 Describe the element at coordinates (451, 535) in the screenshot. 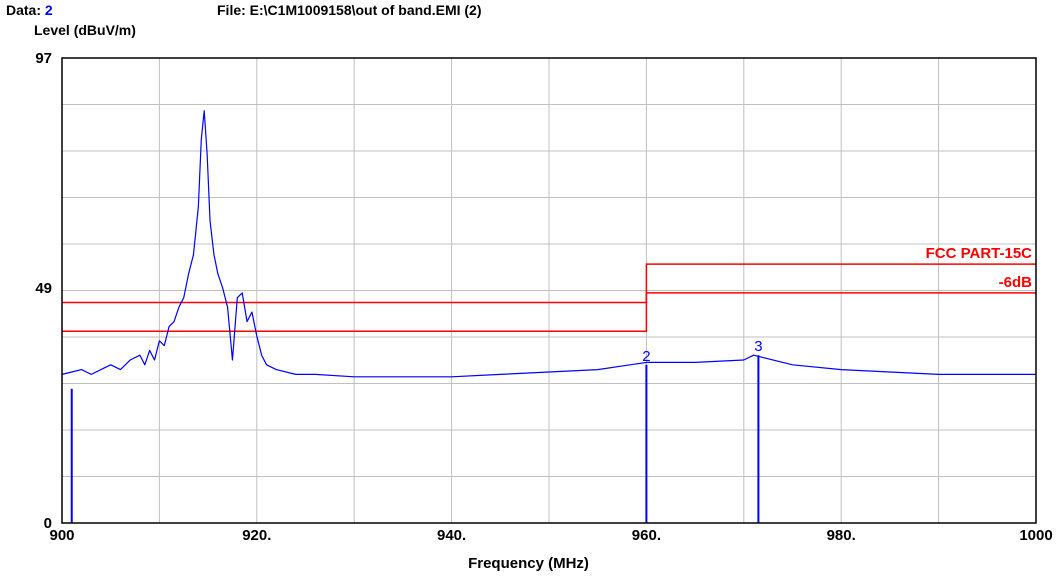

I see `x-tick-label: 940.` at that location.